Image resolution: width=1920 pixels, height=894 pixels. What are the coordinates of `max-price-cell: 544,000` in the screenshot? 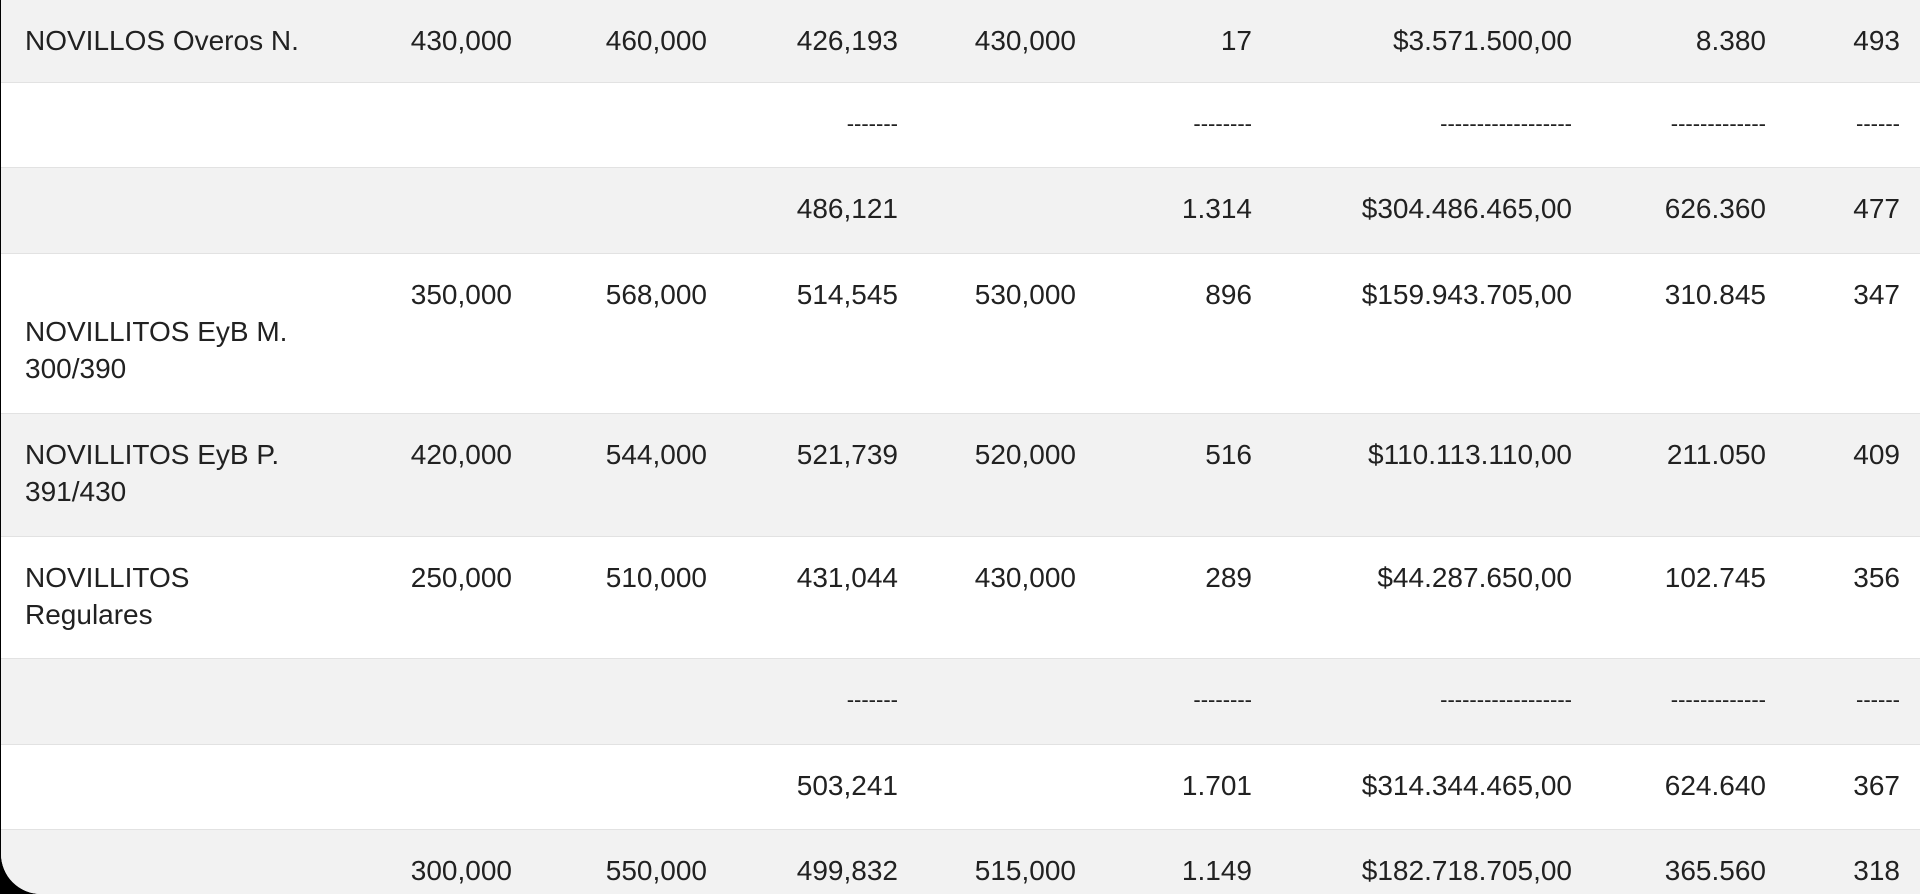 It's located at (609, 475).